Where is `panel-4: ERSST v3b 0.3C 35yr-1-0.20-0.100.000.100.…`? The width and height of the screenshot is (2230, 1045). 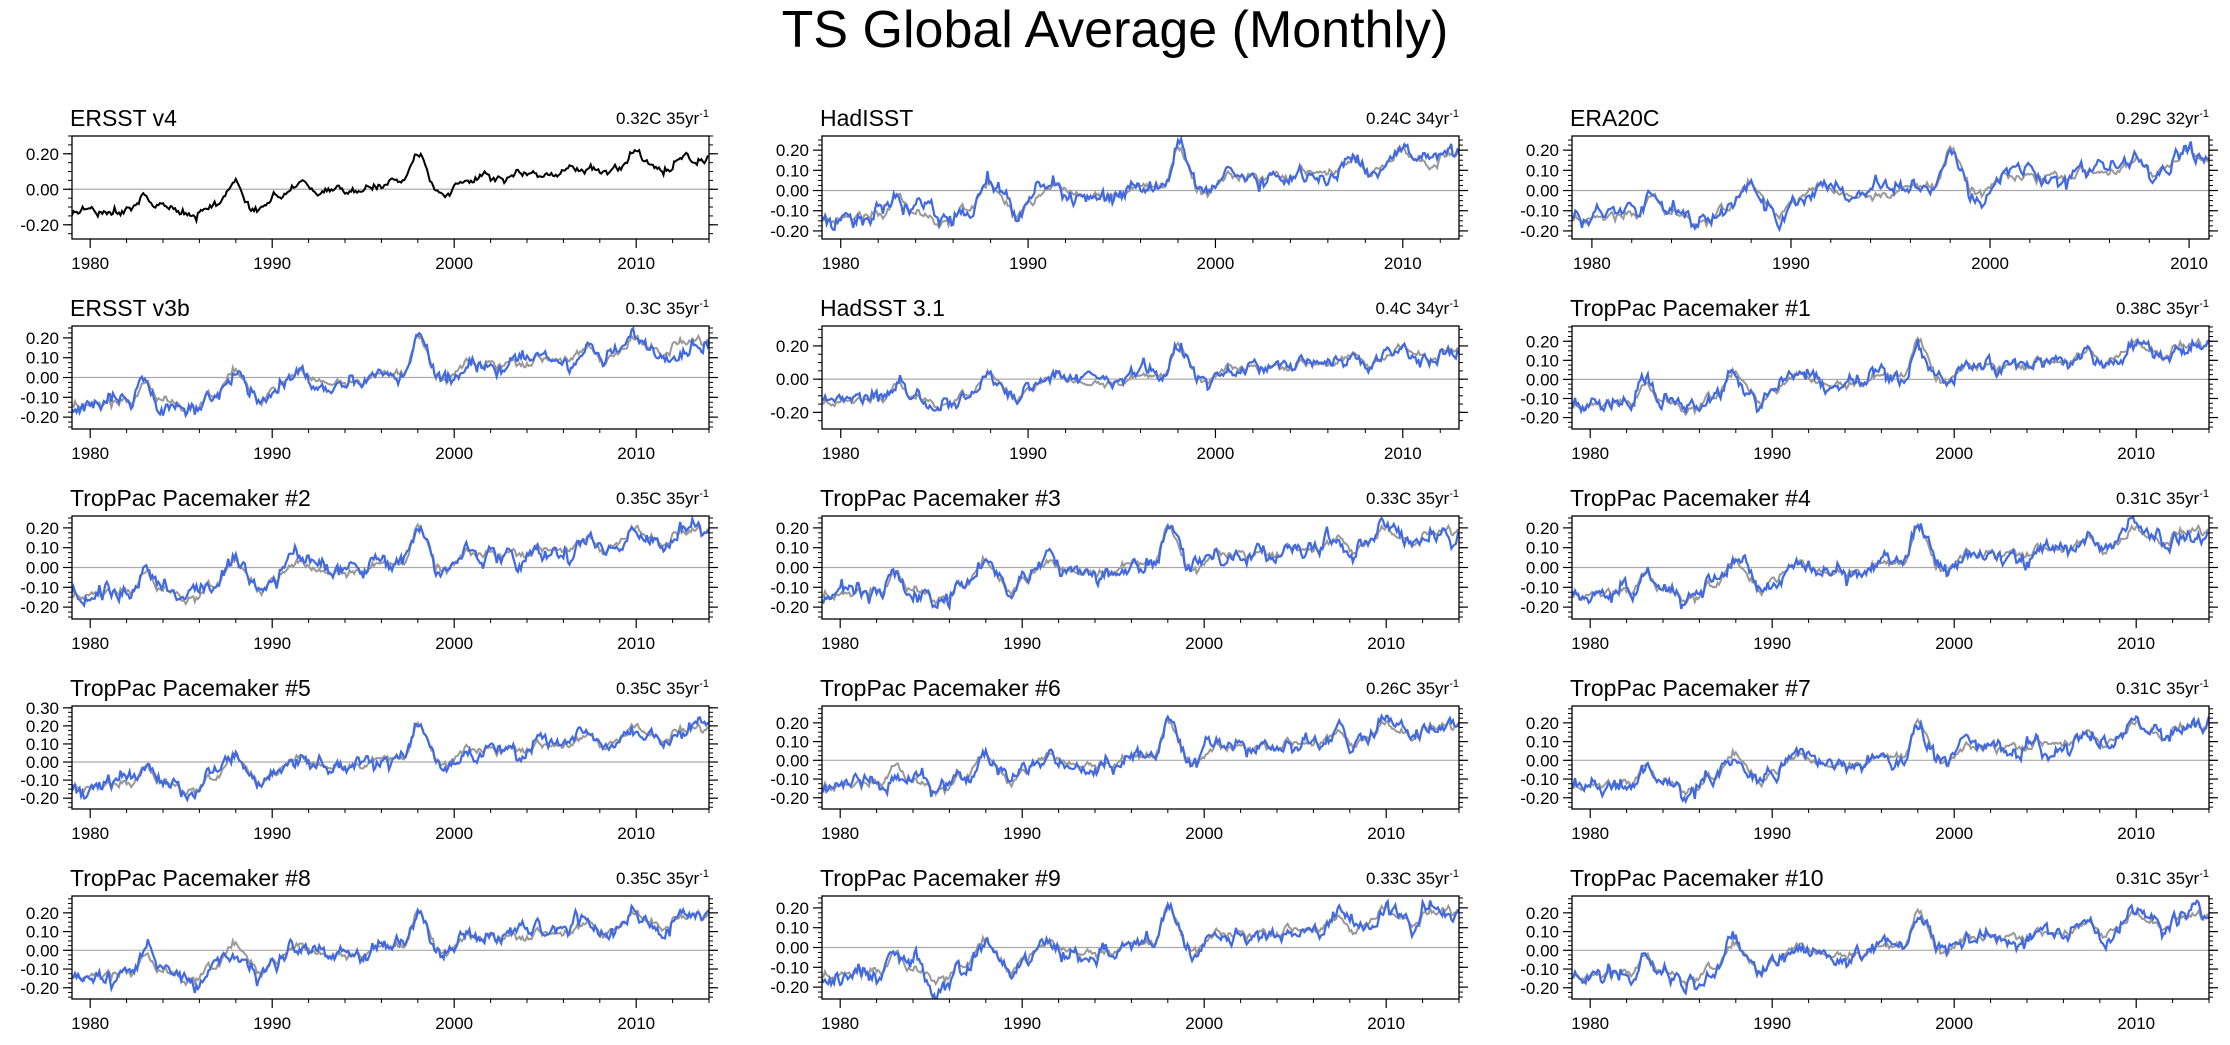
panel-4: ERSST v3b 0.3C 35yr-1-0.20-0.100.000.100.… is located at coordinates (369, 379).